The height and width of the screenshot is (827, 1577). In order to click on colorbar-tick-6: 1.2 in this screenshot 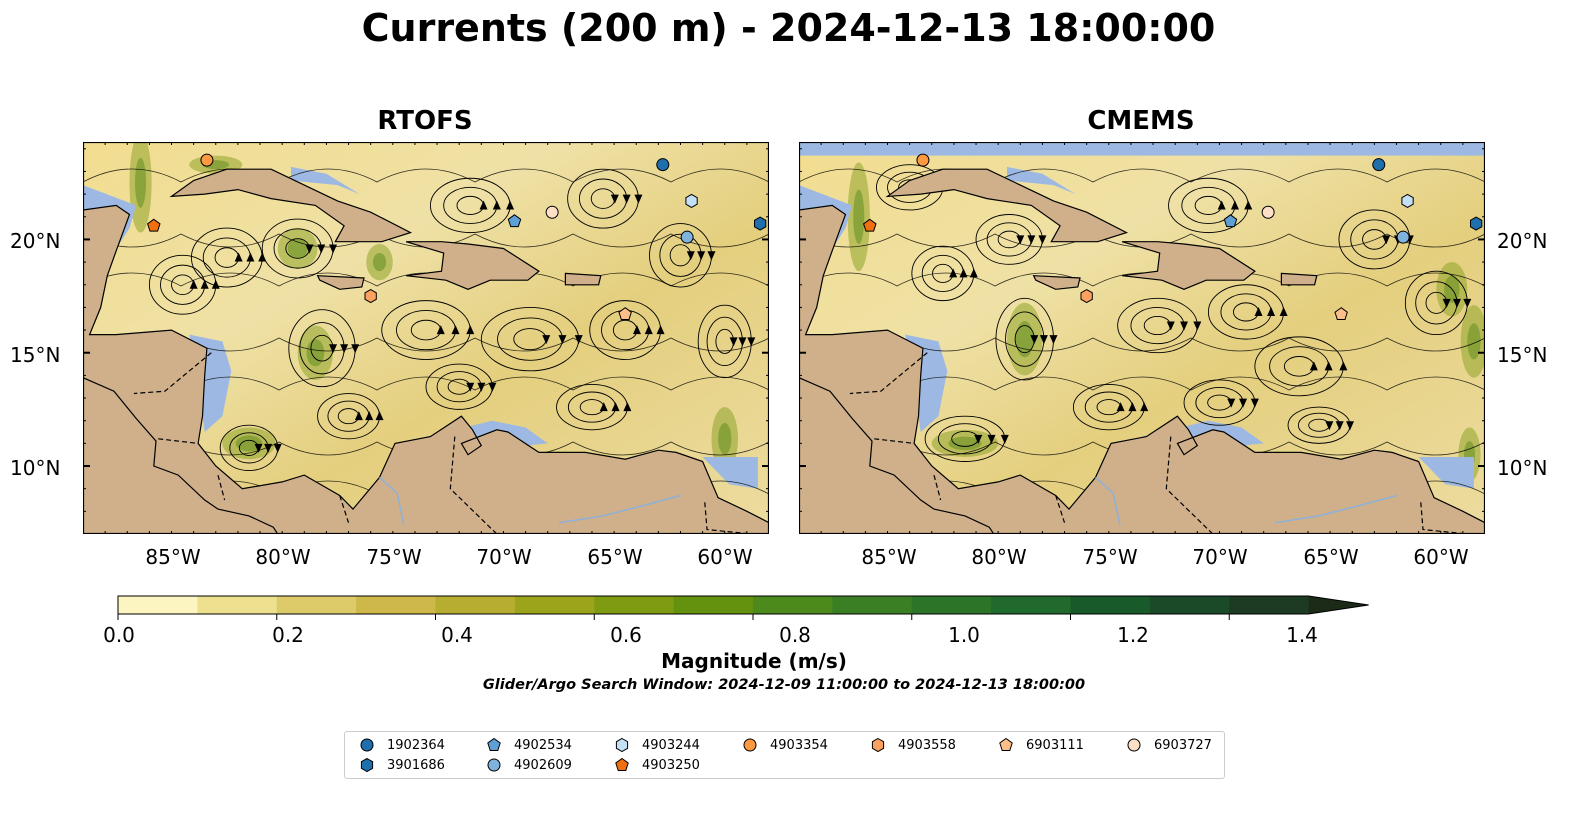, I will do `click(1133, 635)`.